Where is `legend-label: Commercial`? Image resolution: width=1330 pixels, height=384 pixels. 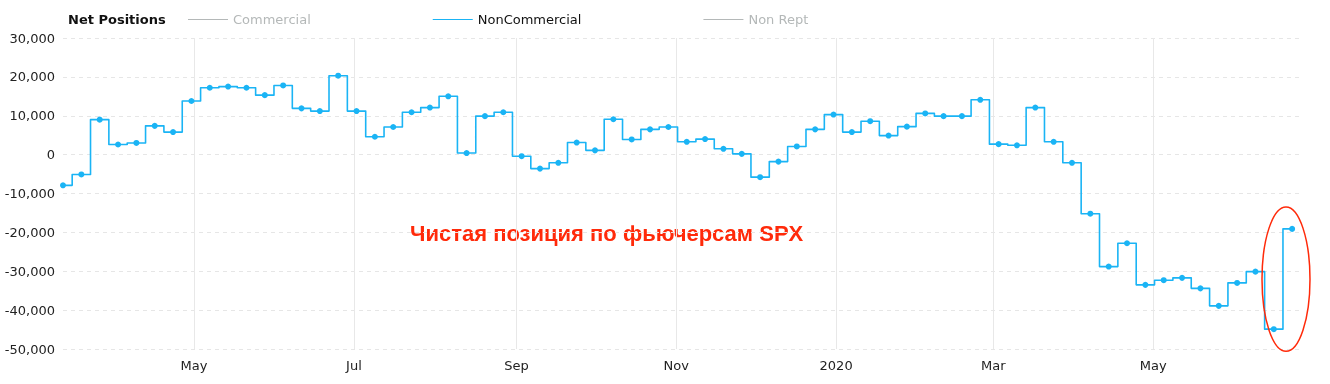
legend-label: Commercial is located at coordinates (272, 19).